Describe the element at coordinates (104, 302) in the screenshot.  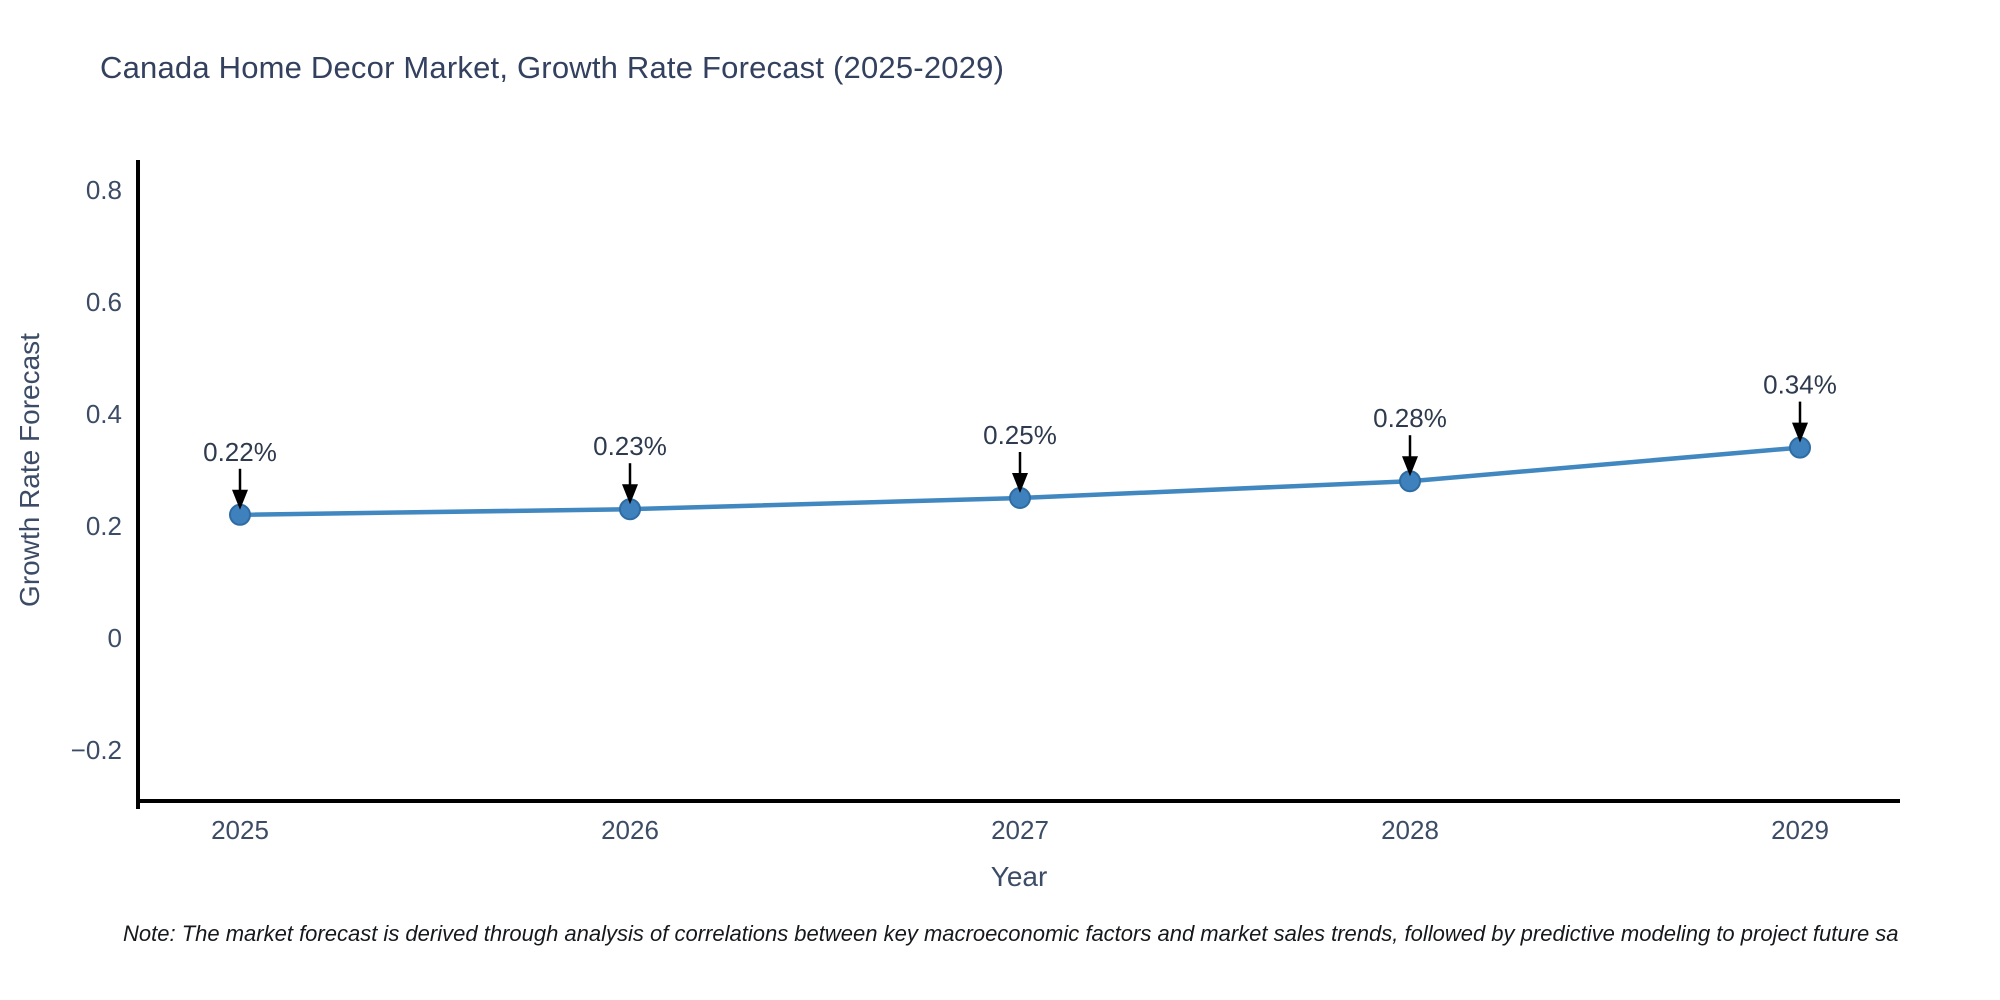
I see `y-tick-label: 0.6` at that location.